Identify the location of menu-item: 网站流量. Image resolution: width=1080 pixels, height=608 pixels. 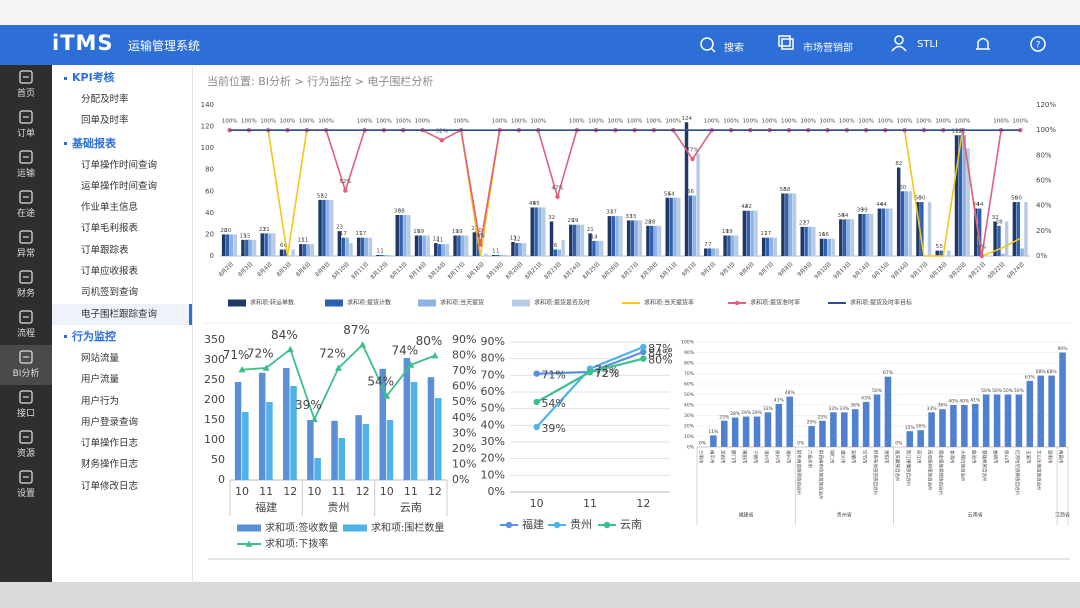
(100, 358).